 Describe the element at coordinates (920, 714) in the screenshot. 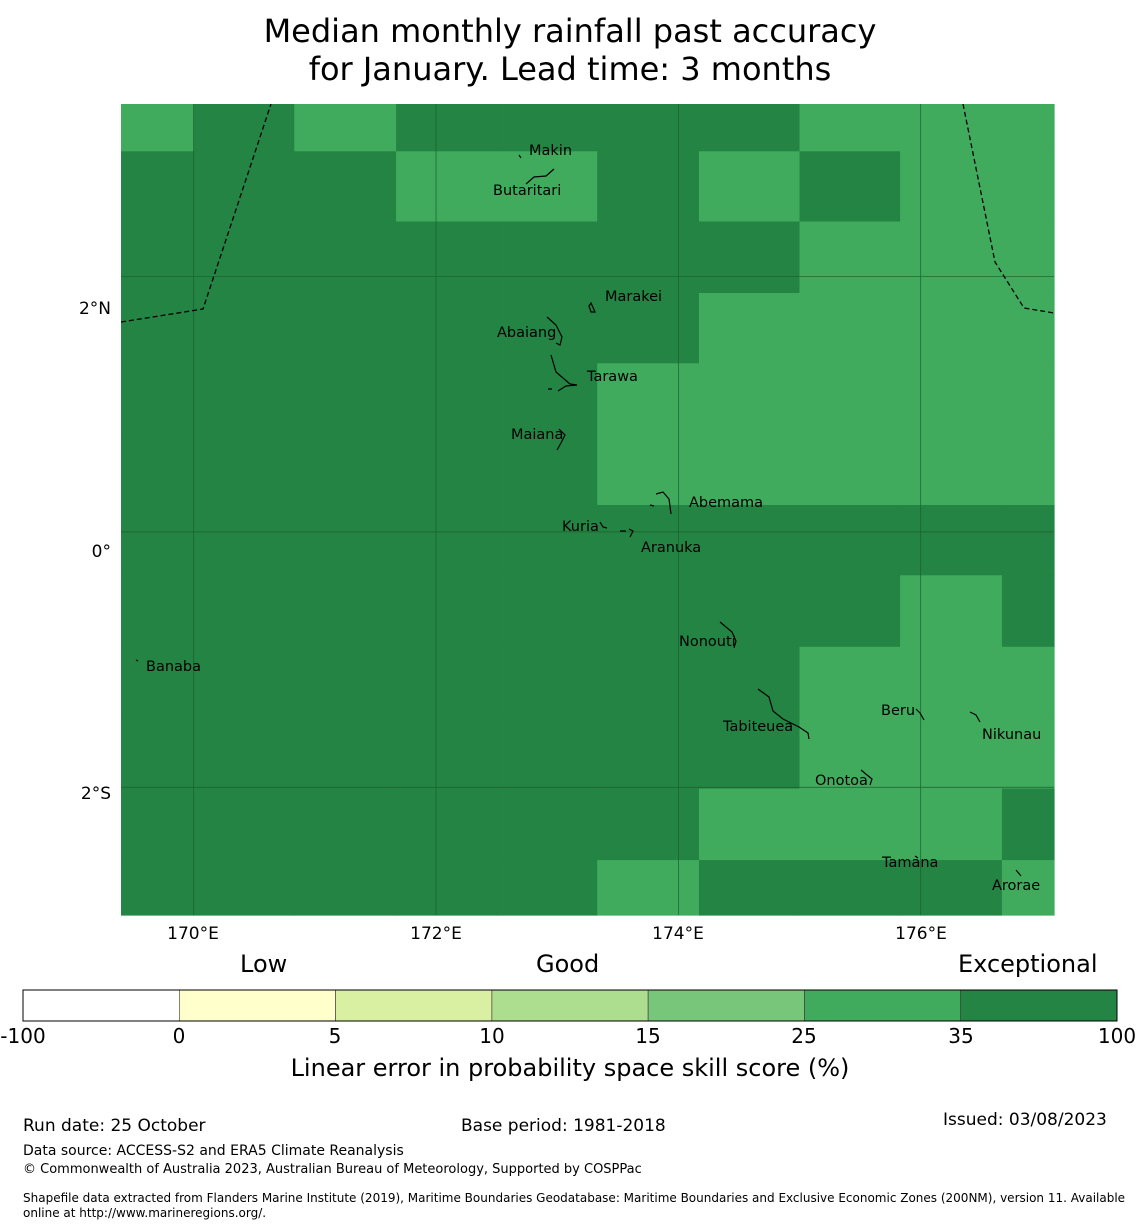

I see `island-shape-beru` at that location.